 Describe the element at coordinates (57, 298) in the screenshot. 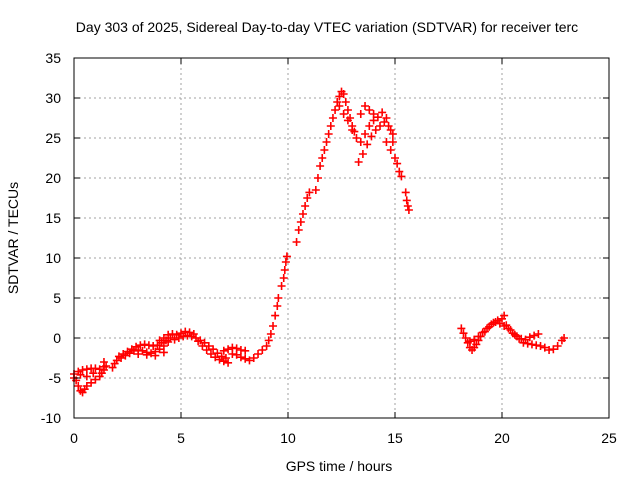

I see `y-tick-label: 5` at that location.